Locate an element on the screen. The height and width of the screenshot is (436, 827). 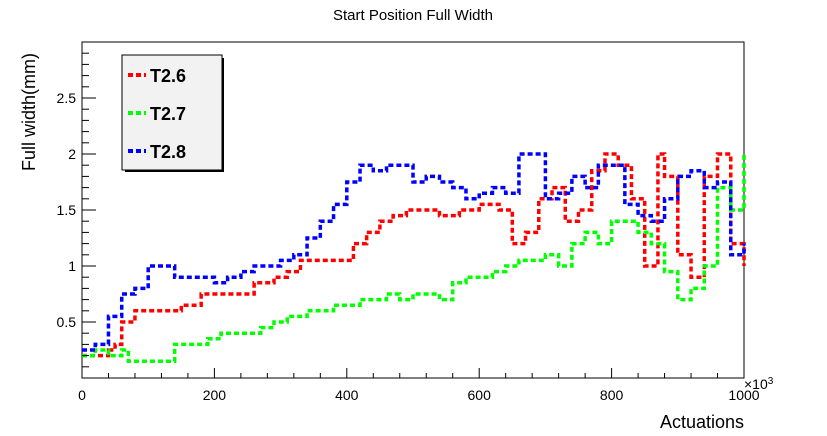
x-tick-label: 800 is located at coordinates (612, 395).